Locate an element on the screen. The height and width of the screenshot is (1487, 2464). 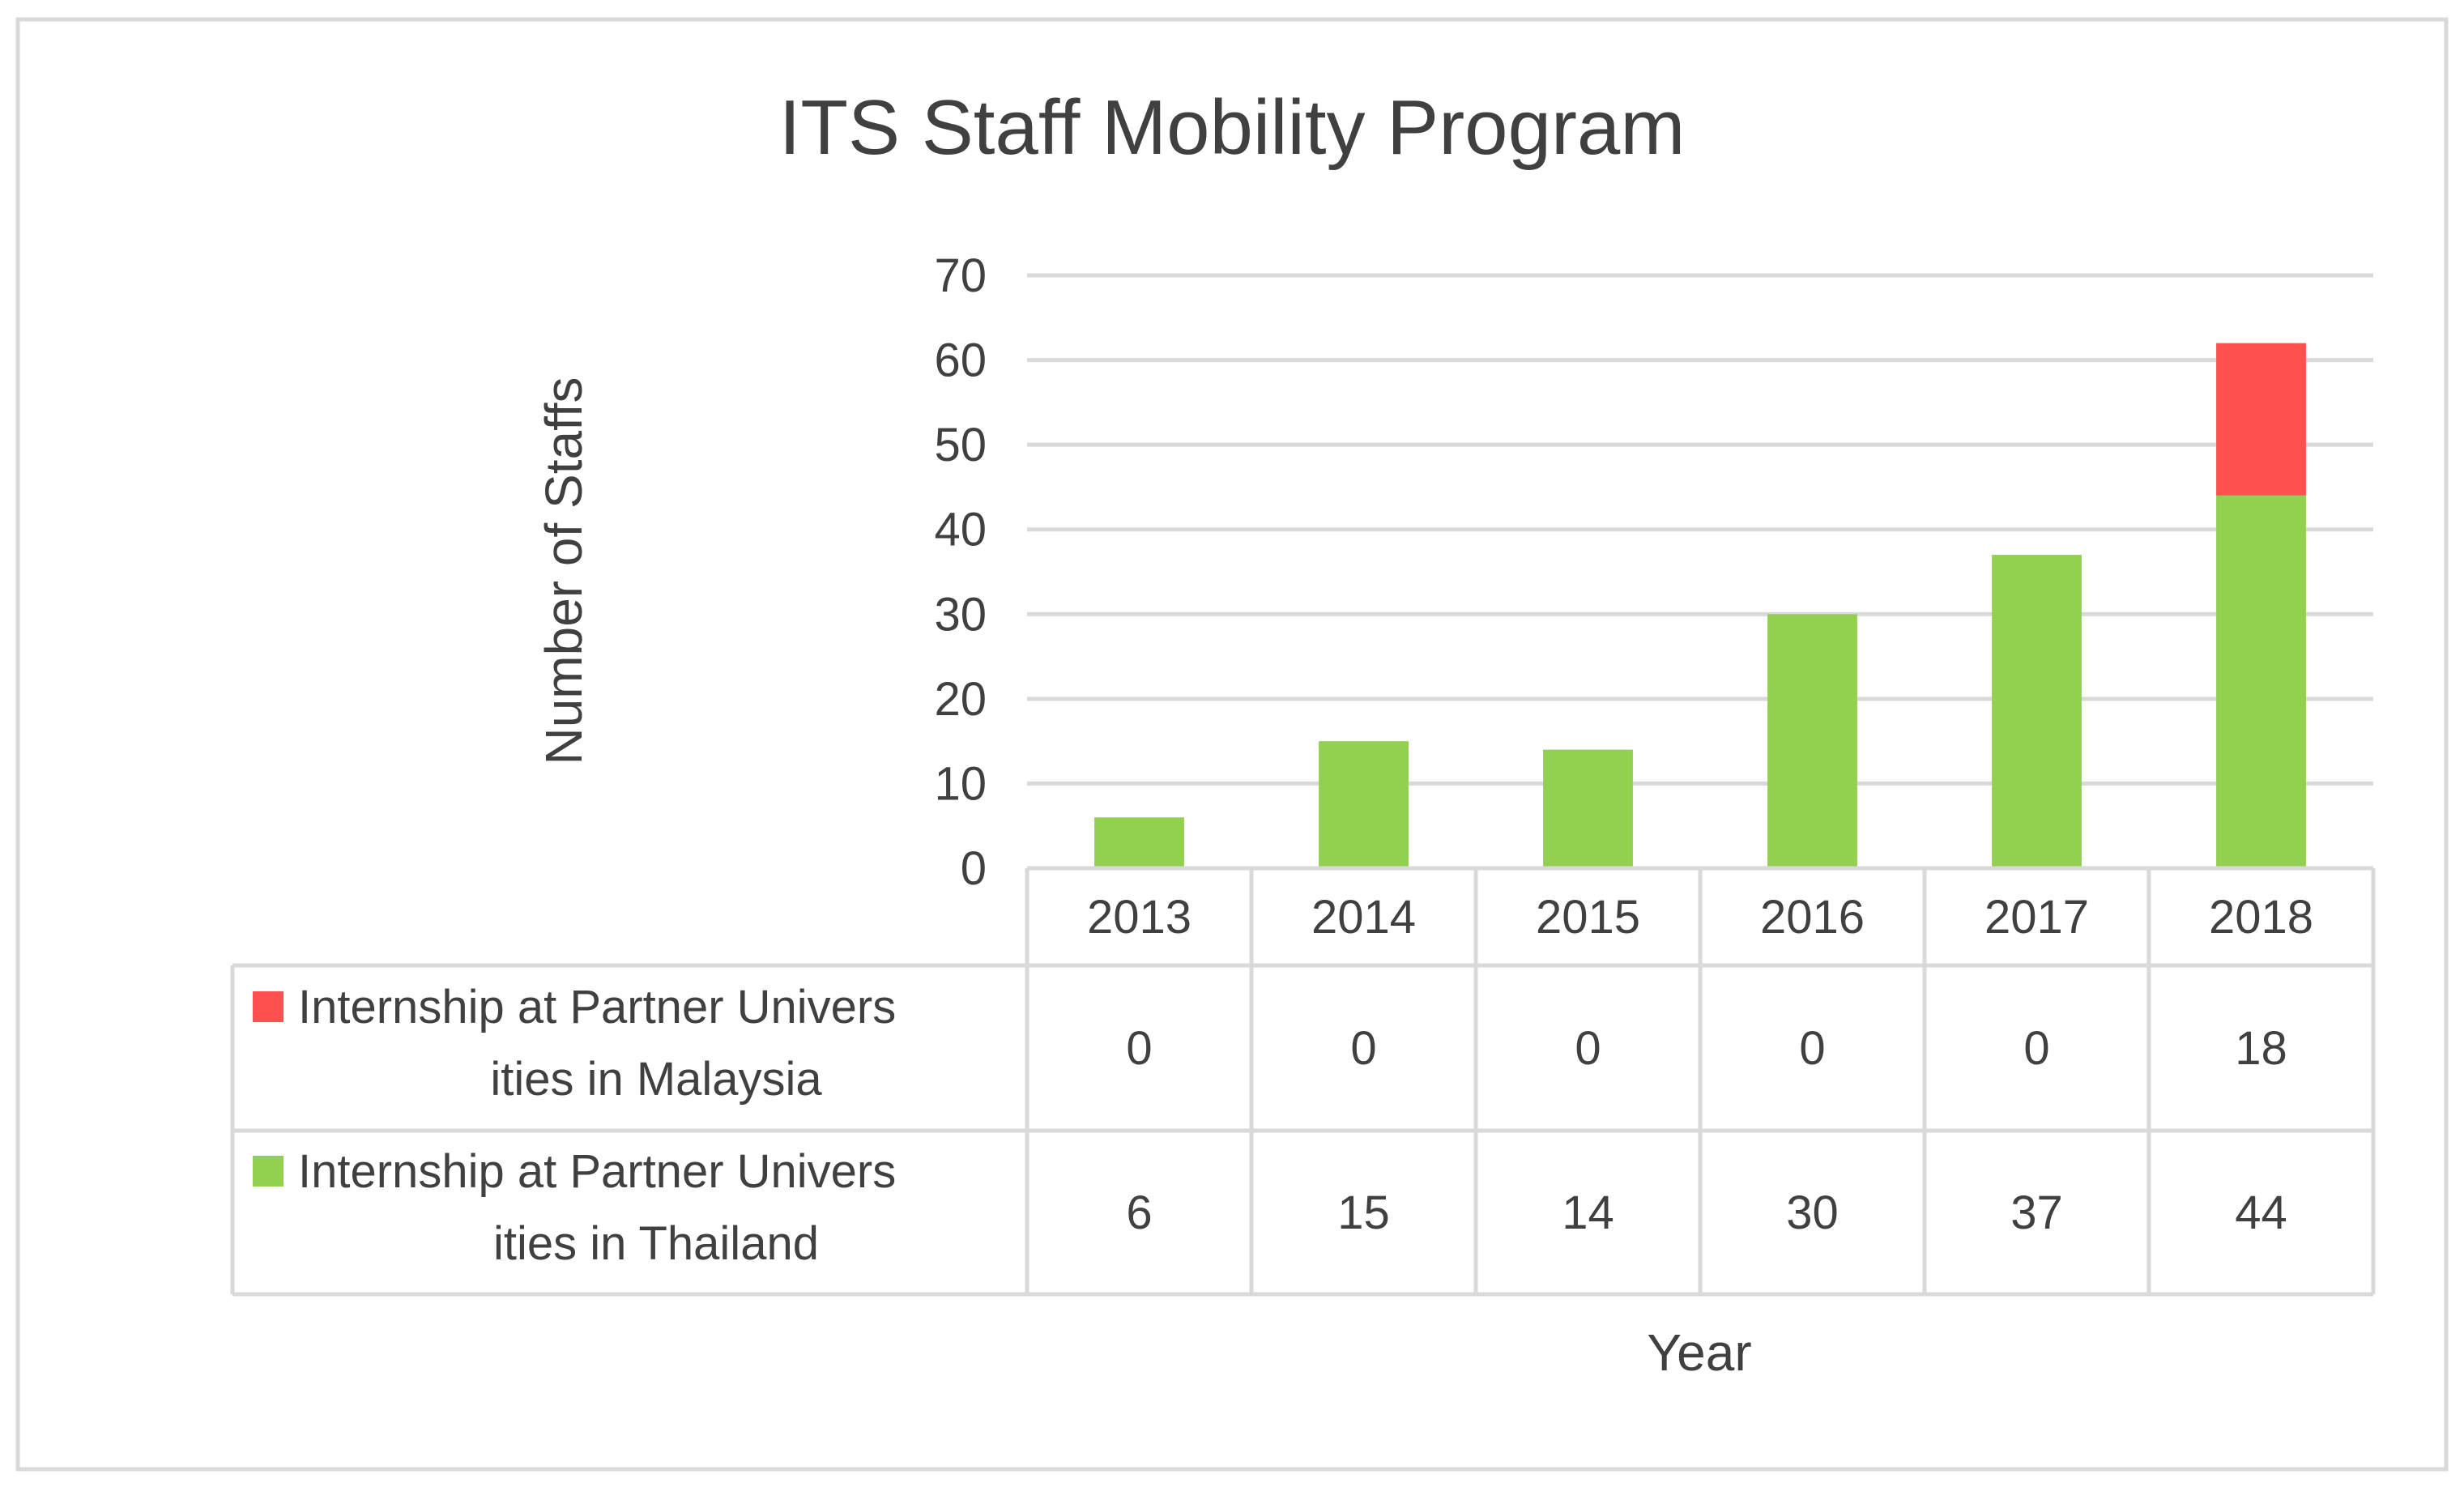
table-cell-value: 30 is located at coordinates (1812, 1213).